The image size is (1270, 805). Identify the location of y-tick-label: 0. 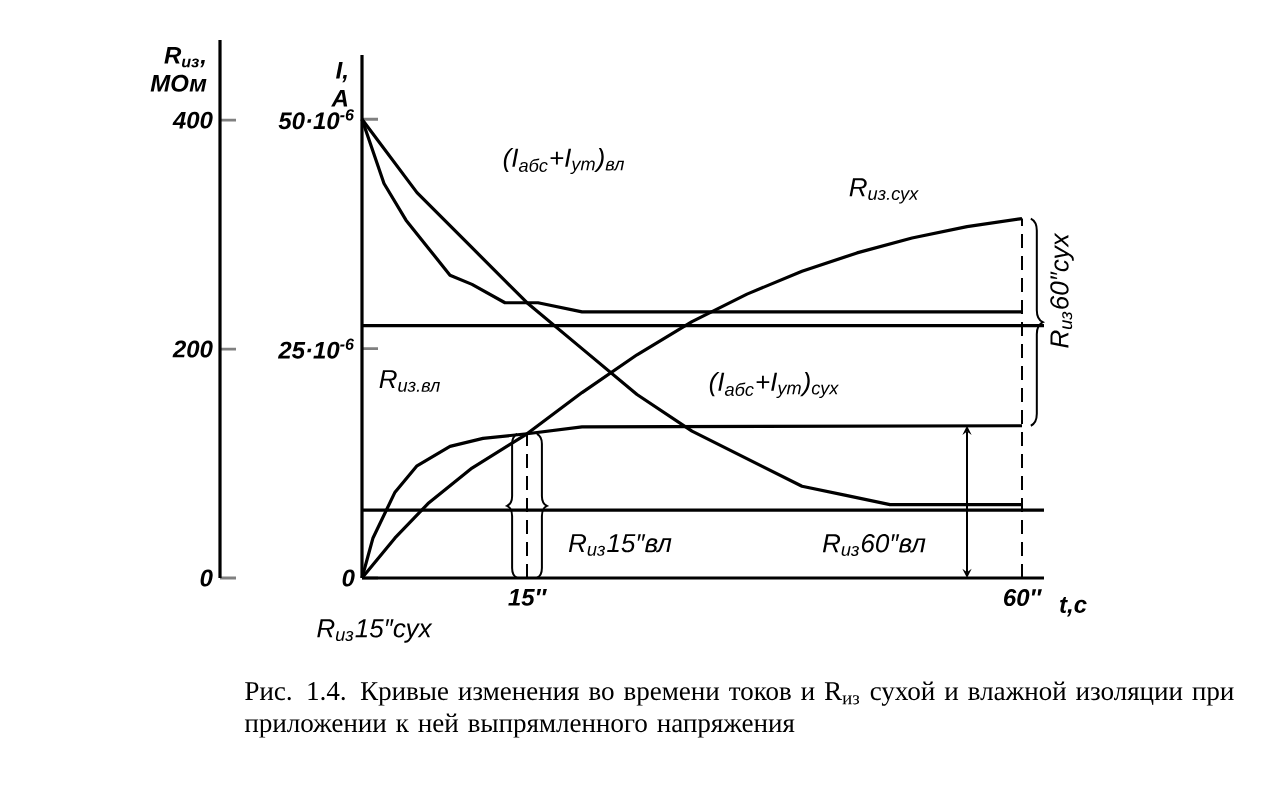
(206, 578).